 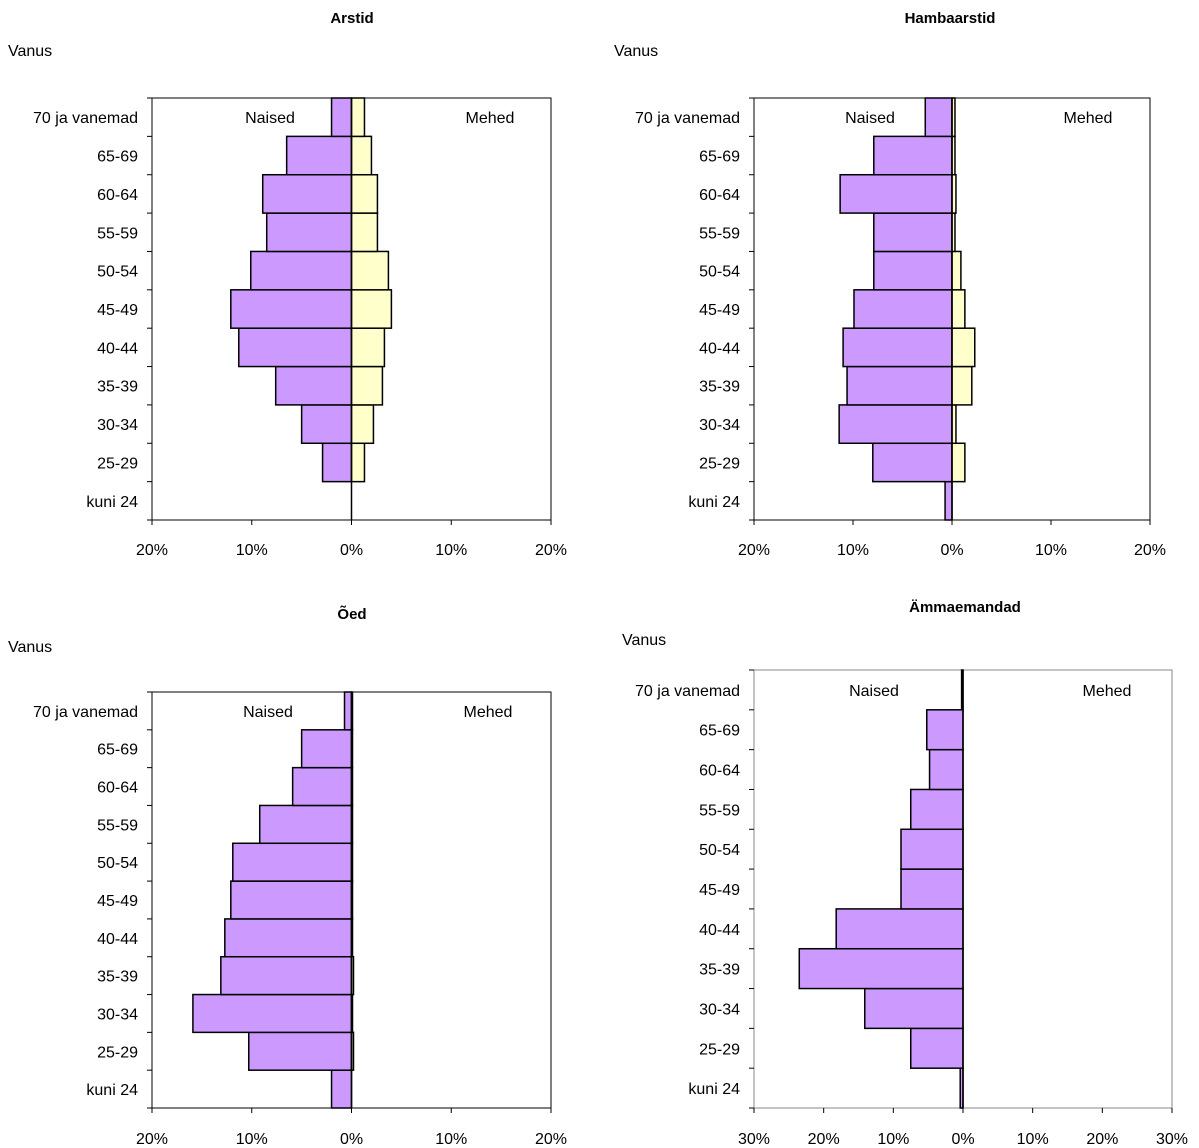 What do you see at coordinates (351, 614) in the screenshot?
I see `chart-title: Õed` at bounding box center [351, 614].